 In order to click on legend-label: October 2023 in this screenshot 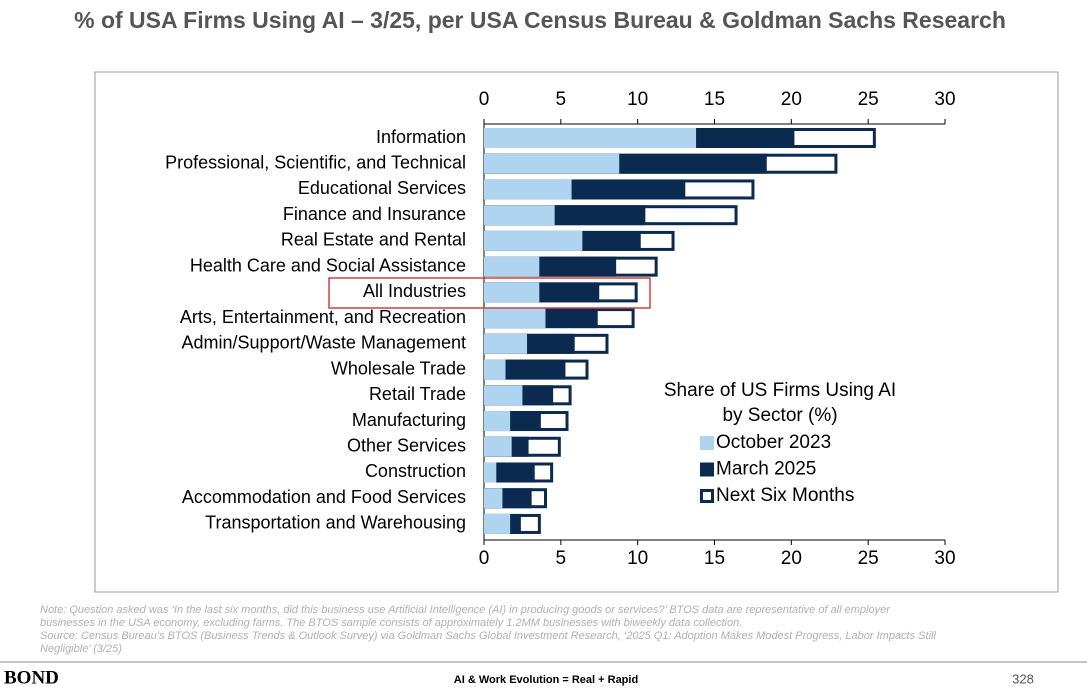, I will do `click(773, 442)`.